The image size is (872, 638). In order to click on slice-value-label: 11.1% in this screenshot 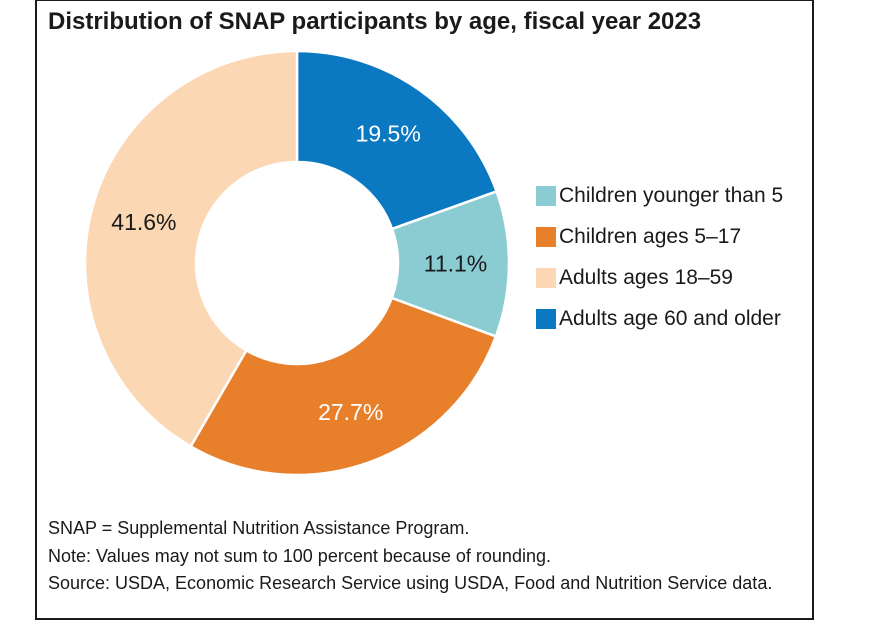, I will do `click(456, 264)`.